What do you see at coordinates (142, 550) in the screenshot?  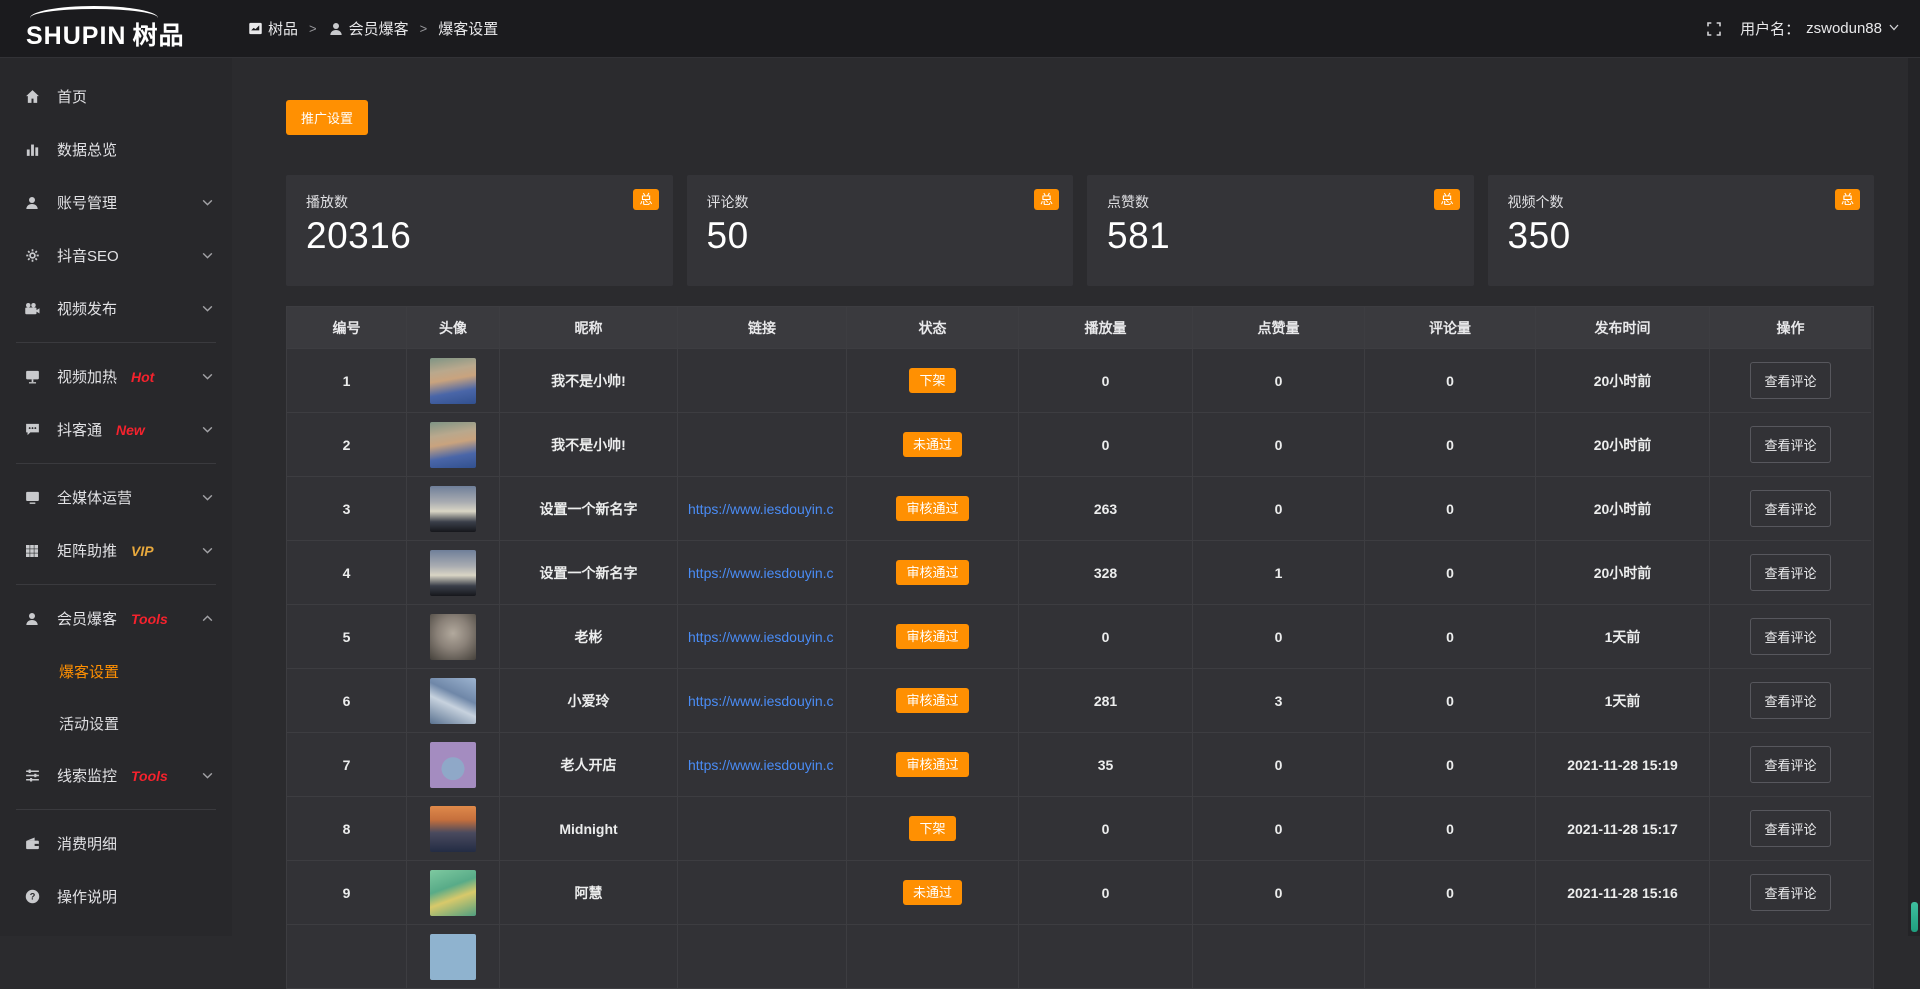 I see `sidebar-item-badge: VIP` at bounding box center [142, 550].